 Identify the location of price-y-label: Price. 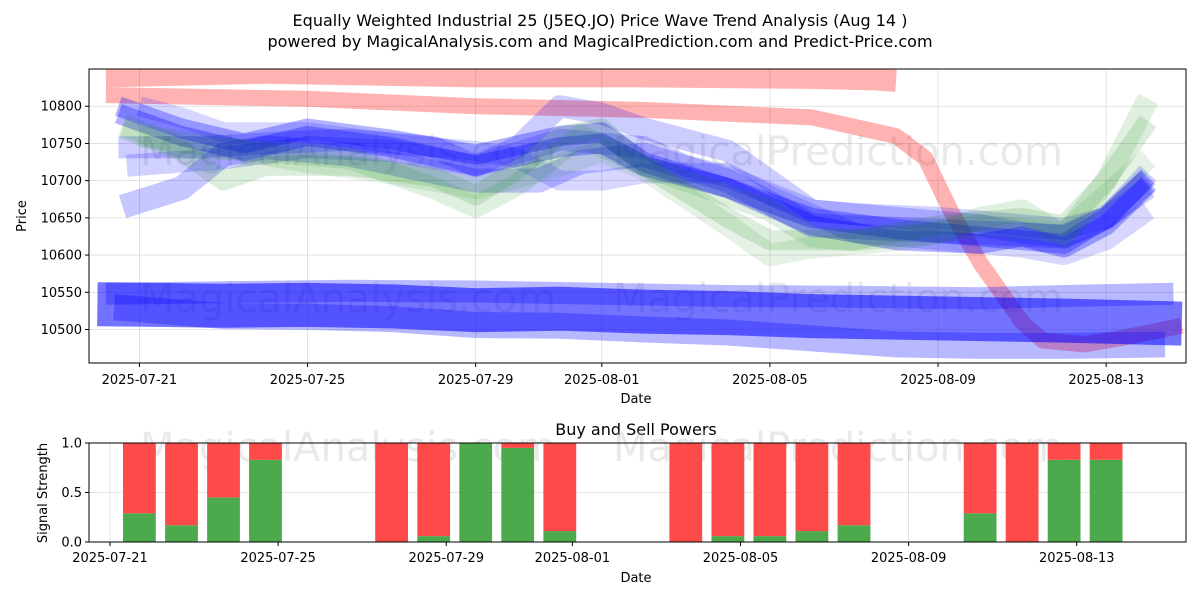
(22, 216).